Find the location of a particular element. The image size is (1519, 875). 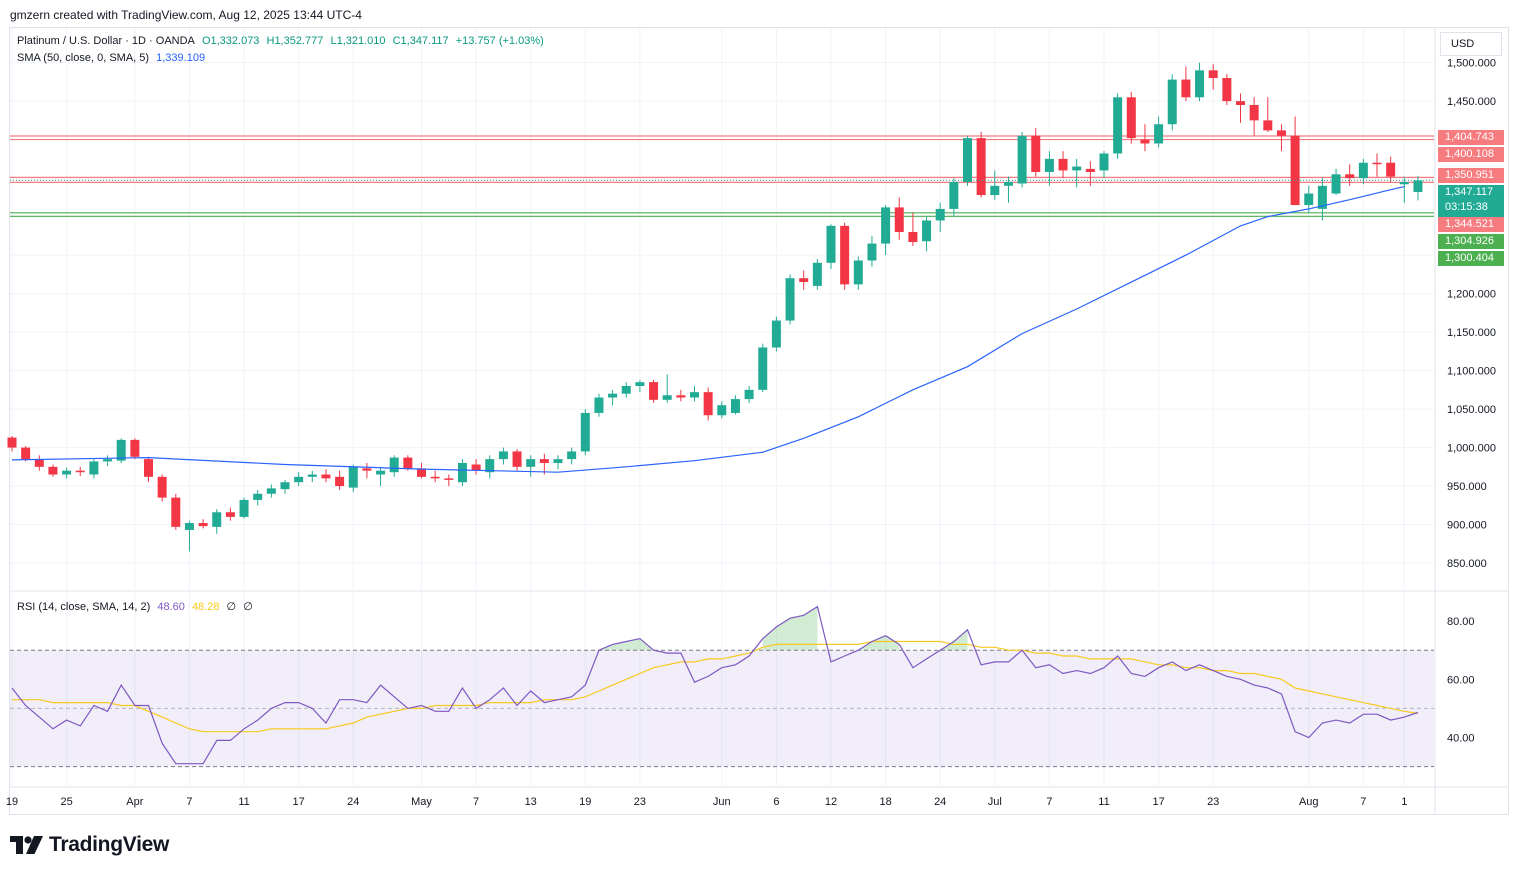

time-tick-label: Apr is located at coordinates (134, 802).